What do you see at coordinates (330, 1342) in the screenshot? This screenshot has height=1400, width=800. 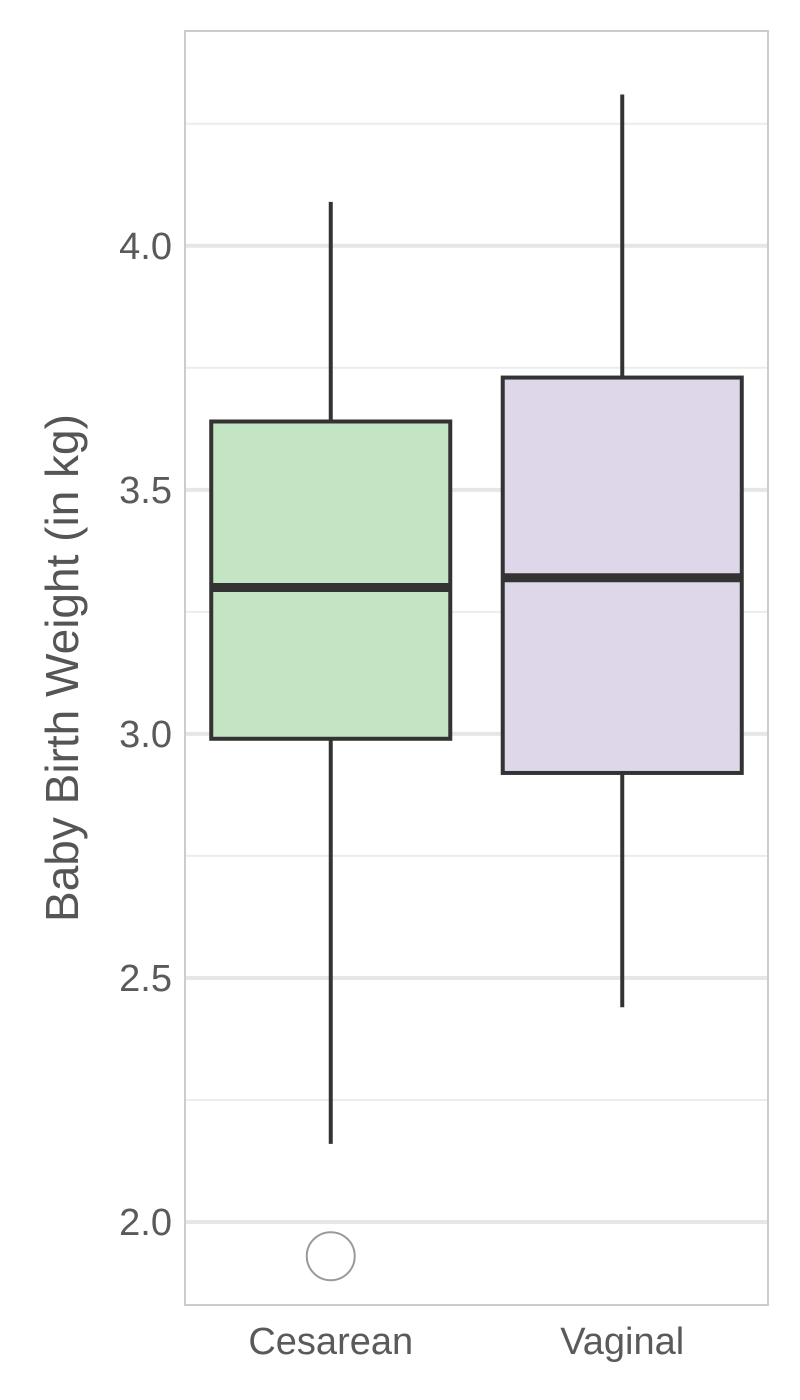 I see `x-tick-label-cesarean: Cesarean` at bounding box center [330, 1342].